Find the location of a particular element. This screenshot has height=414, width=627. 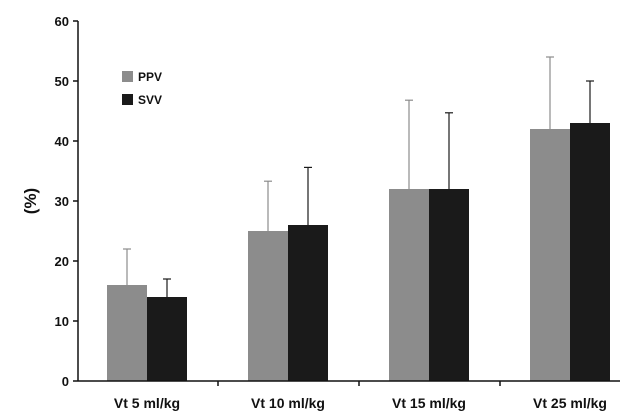

legend-label-svv: SVV is located at coordinates (150, 100).